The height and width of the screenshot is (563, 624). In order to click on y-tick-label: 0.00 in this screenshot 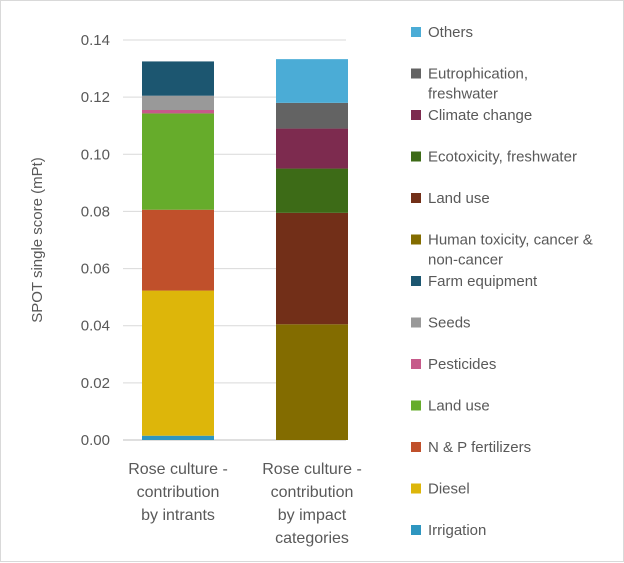, I will do `click(95, 440)`.